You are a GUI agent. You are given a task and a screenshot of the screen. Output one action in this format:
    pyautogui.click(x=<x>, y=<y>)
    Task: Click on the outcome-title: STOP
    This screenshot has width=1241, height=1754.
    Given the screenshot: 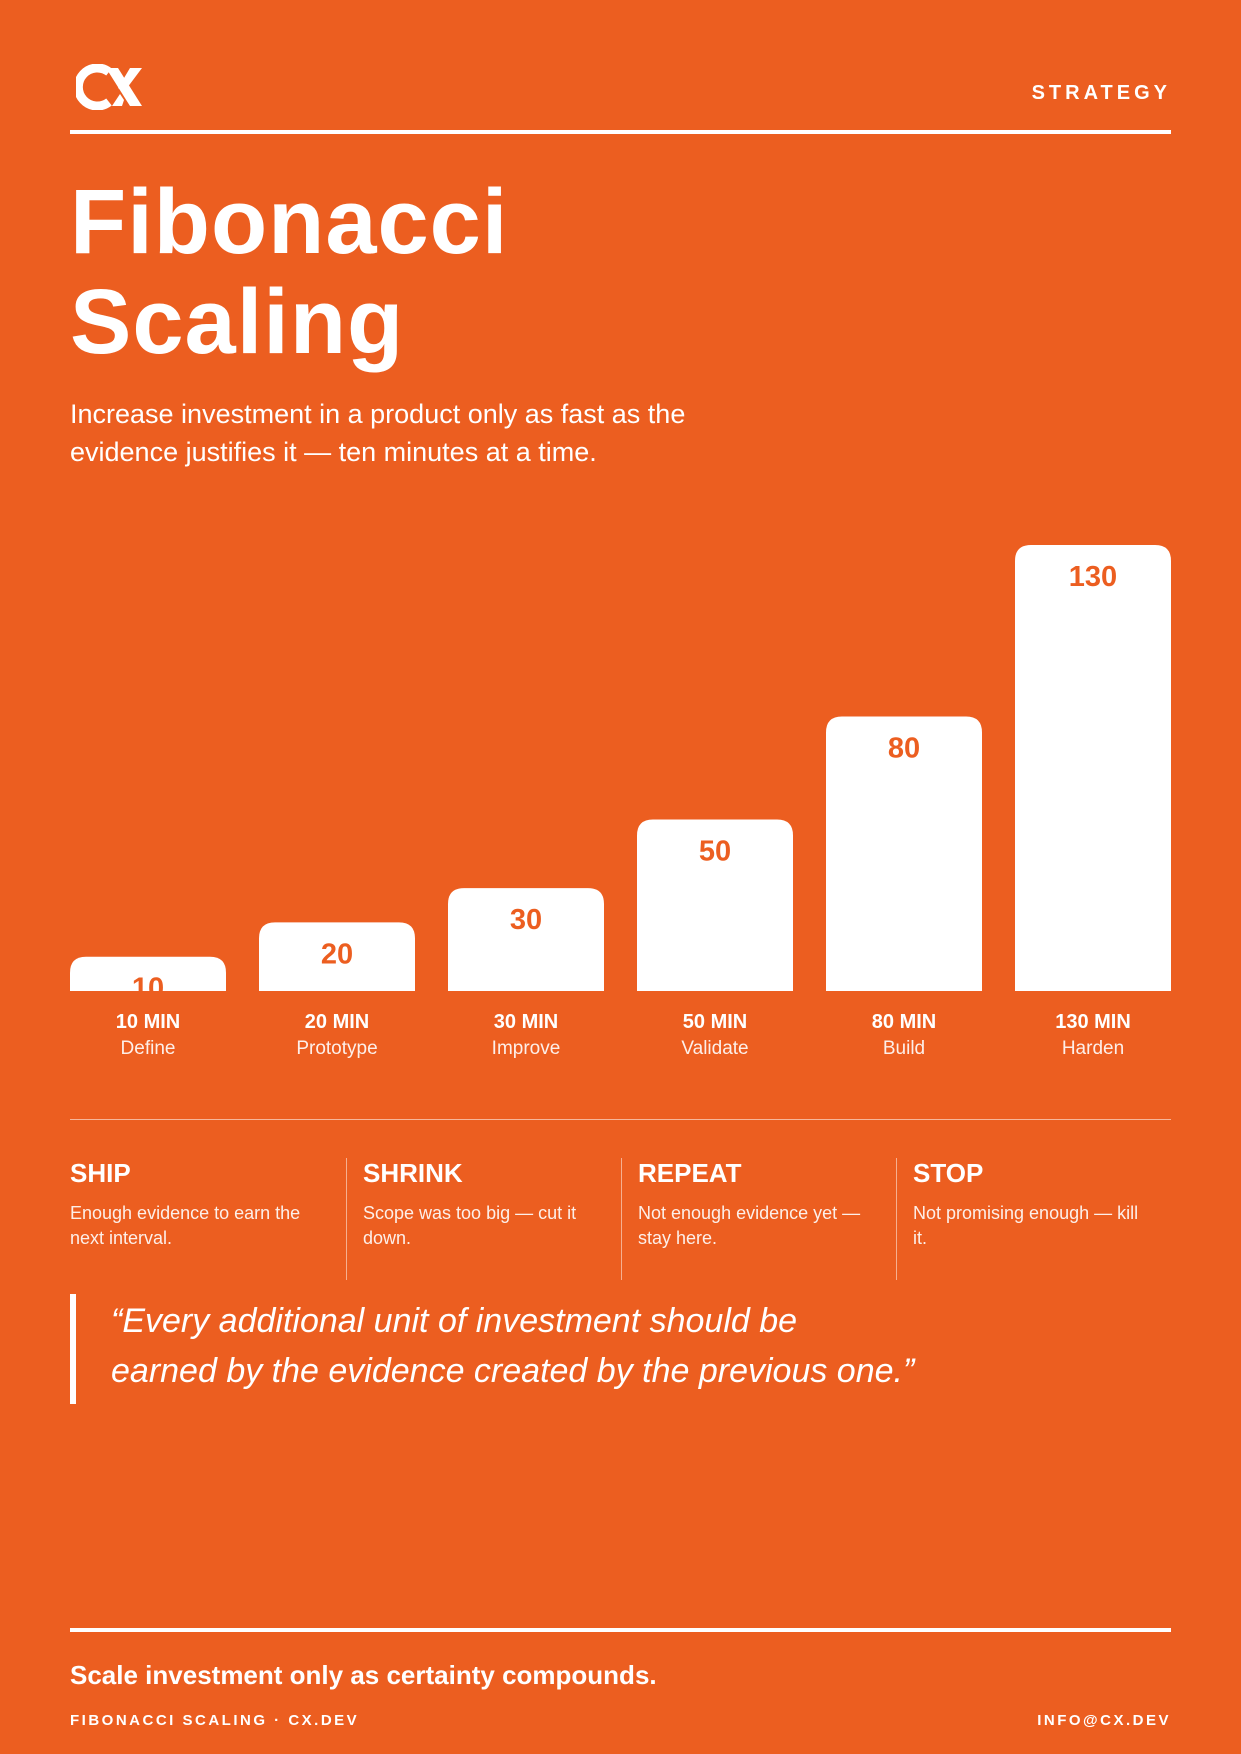 What is the action you would take?
    pyautogui.click(x=948, y=1173)
    